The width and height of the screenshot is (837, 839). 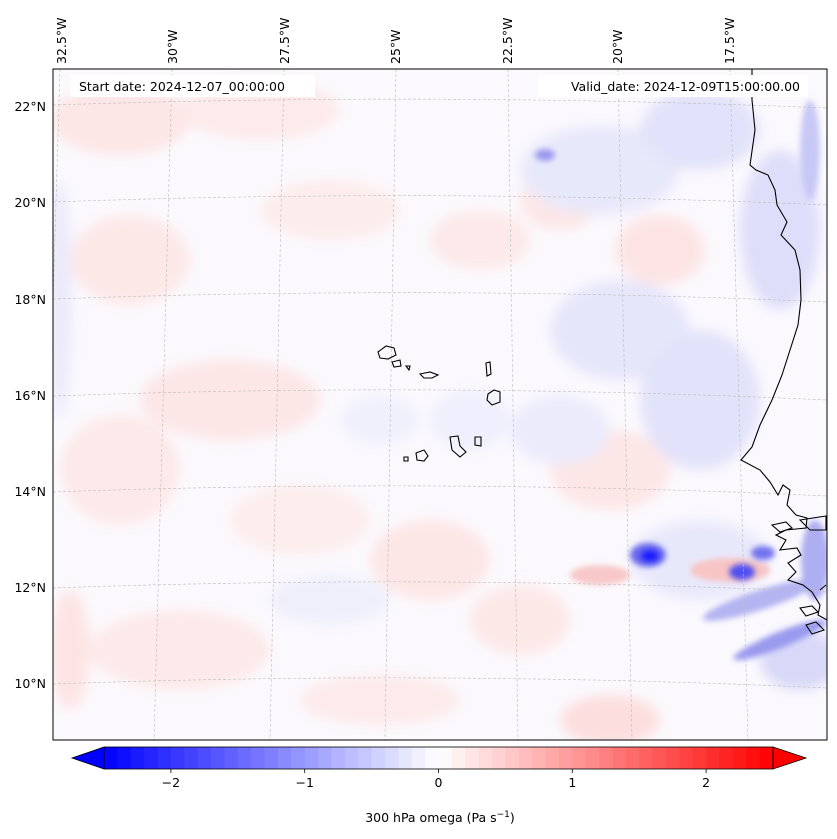 What do you see at coordinates (440, 491) in the screenshot?
I see `parallel-14n` at bounding box center [440, 491].